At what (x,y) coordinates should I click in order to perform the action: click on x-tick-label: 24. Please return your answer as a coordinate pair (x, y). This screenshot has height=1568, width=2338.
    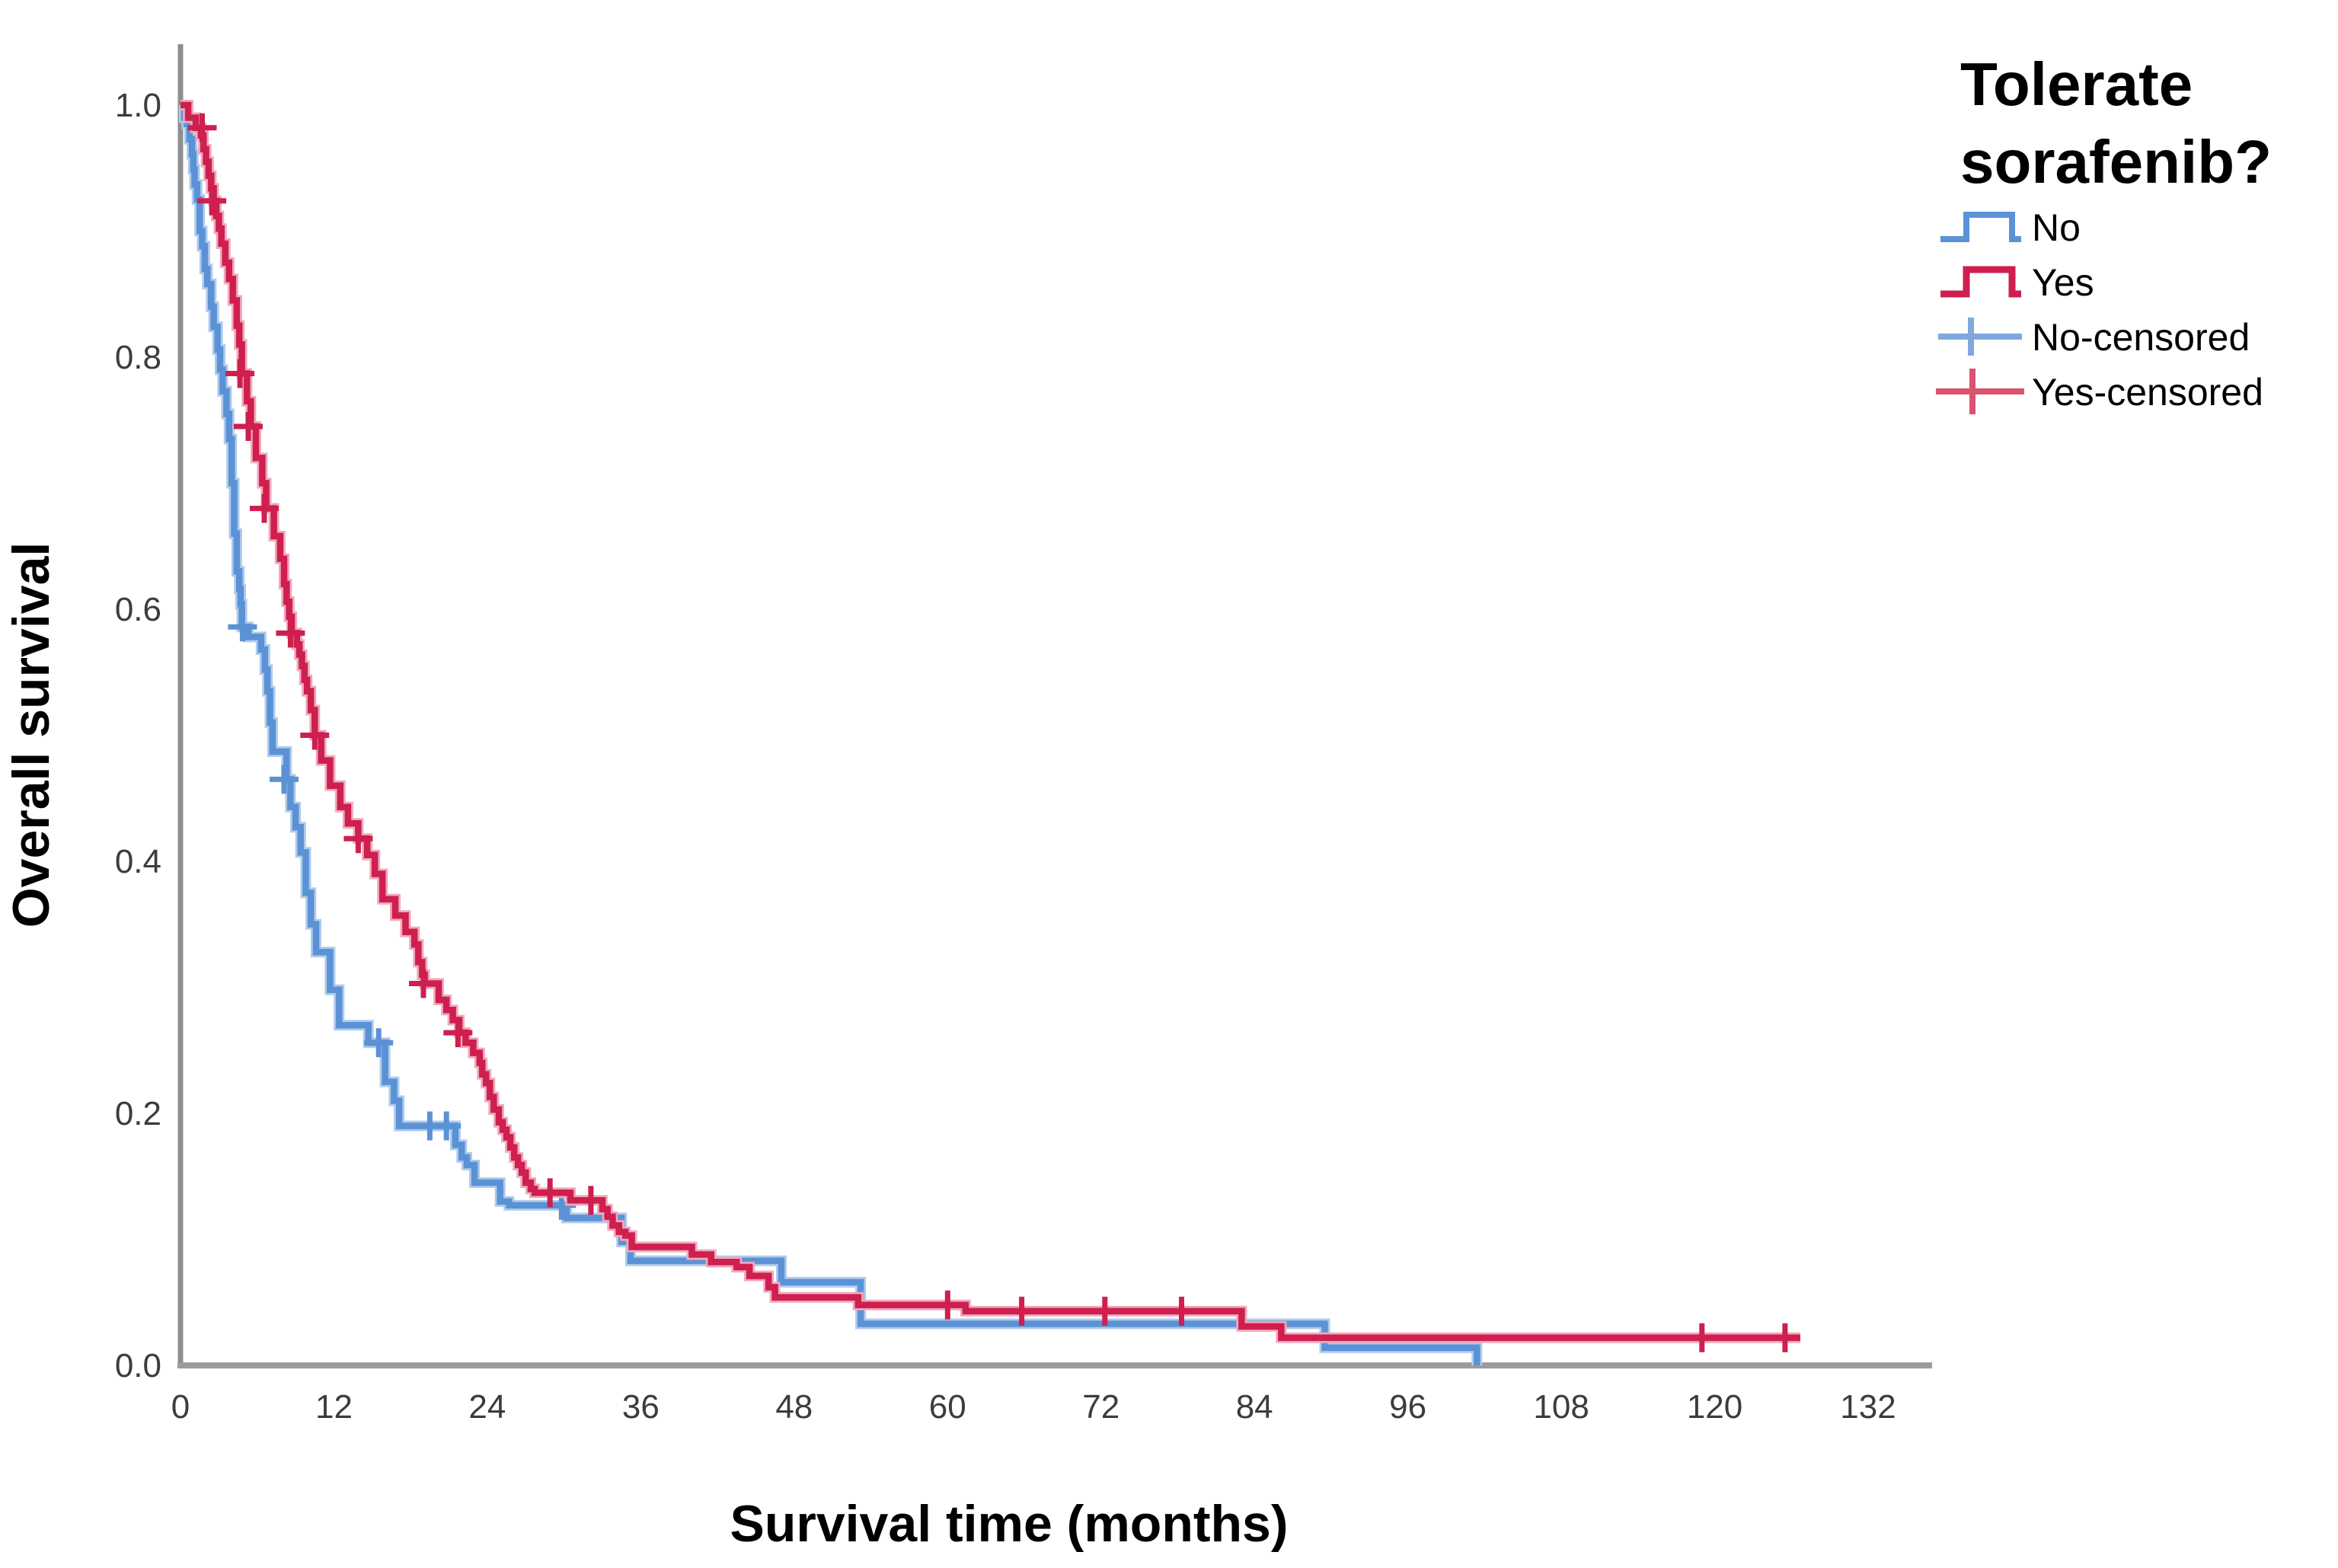
    Looking at the image, I should click on (487, 1407).